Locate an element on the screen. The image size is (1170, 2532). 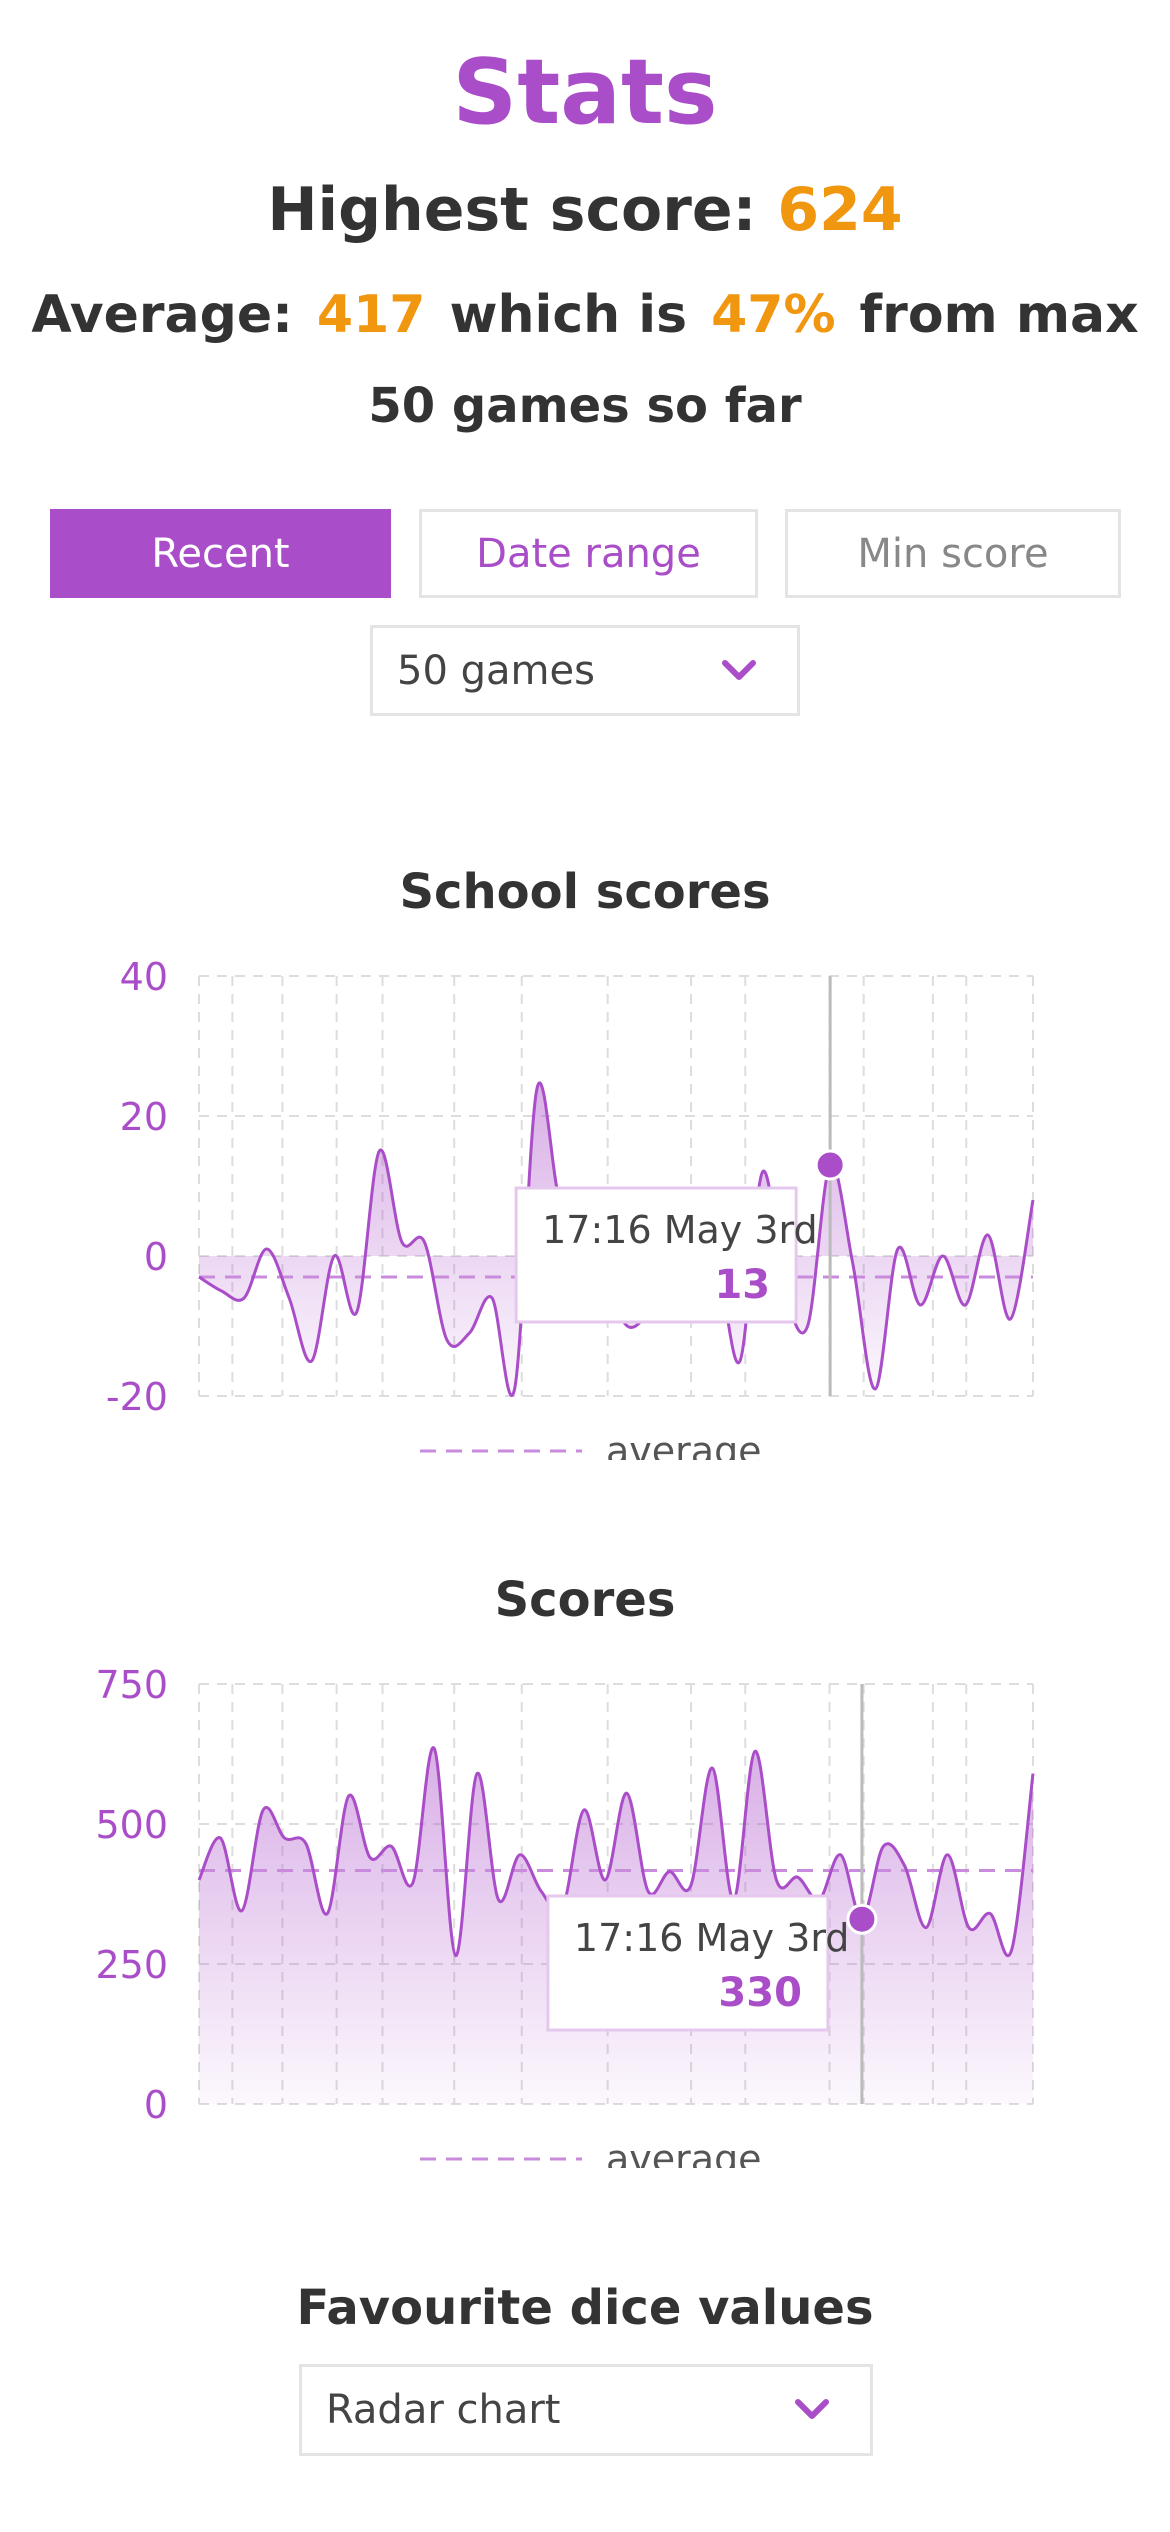
chart-title: School scores is located at coordinates (585, 892).